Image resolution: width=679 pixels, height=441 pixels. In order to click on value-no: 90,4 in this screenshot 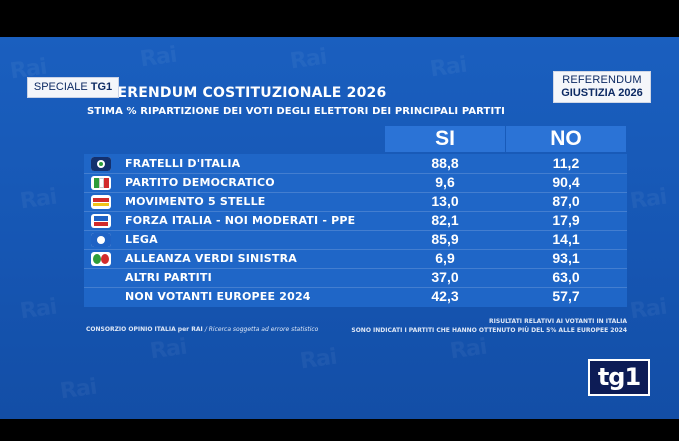, I will do `click(566, 182)`.